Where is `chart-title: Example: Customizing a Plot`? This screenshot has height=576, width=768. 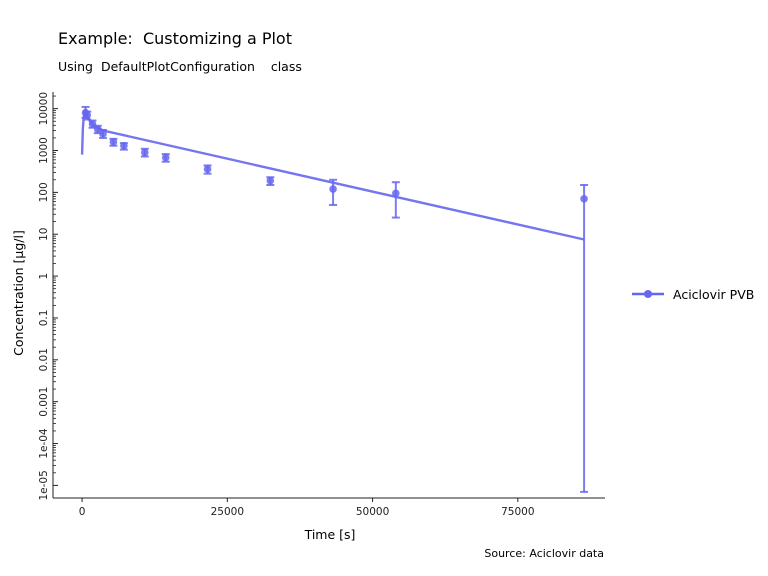
chart-title: Example: Customizing a Plot is located at coordinates (175, 38).